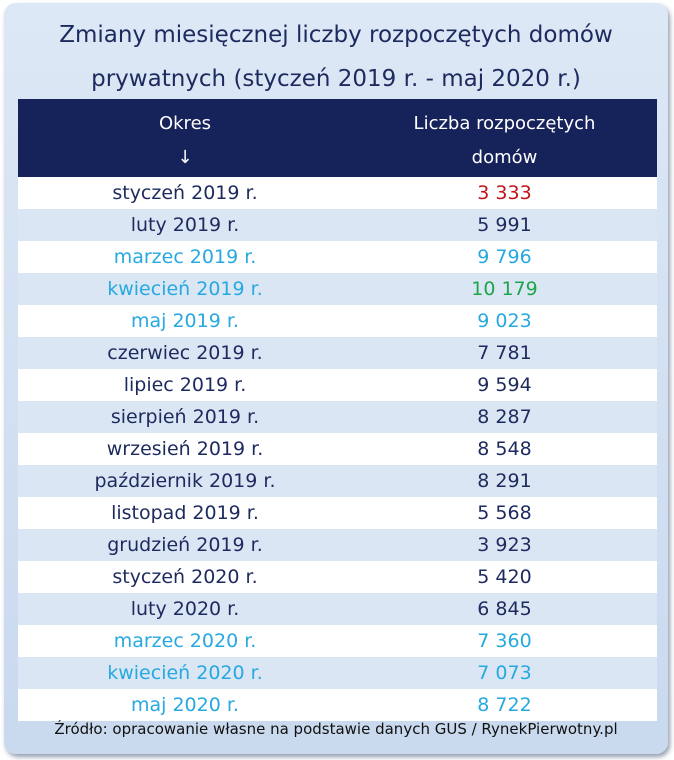 This screenshot has height=760, width=674. I want to click on table-row: październik 2019 r. 8 291, so click(337, 481).